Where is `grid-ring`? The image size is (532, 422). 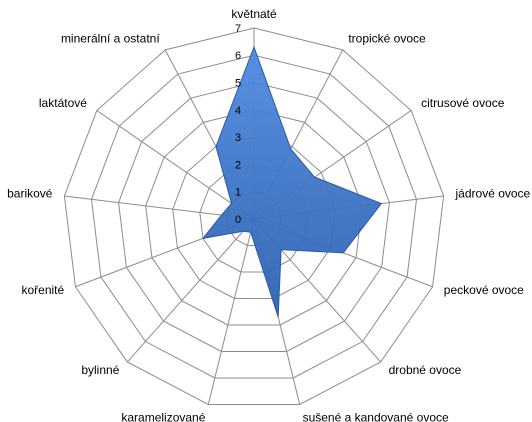
grid-ring is located at coordinates (254, 217).